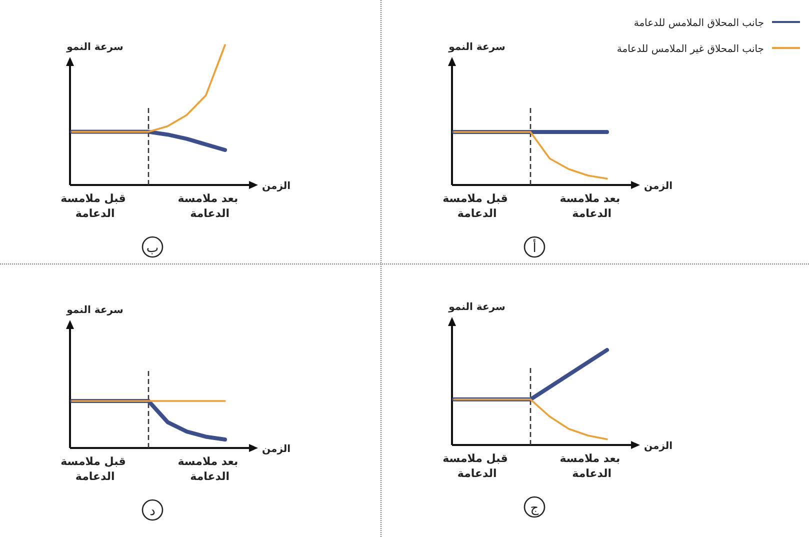 The width and height of the screenshot is (809, 537). I want to click on text: د, so click(153, 511).